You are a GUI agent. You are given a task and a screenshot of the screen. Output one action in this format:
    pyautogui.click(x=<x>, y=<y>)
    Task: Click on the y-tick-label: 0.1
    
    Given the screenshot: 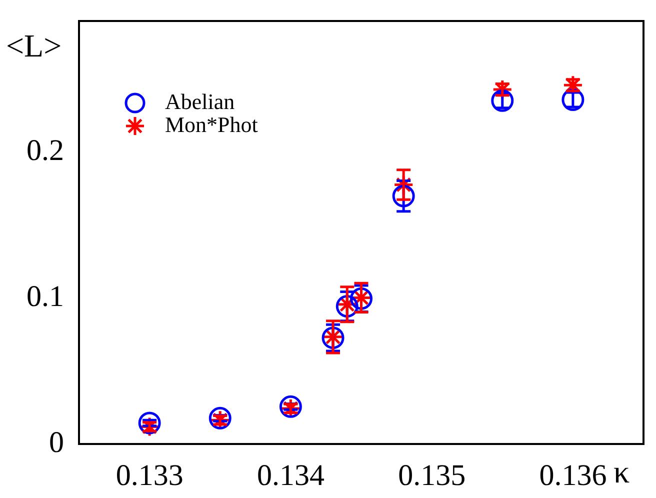 What is the action you would take?
    pyautogui.click(x=45, y=297)
    